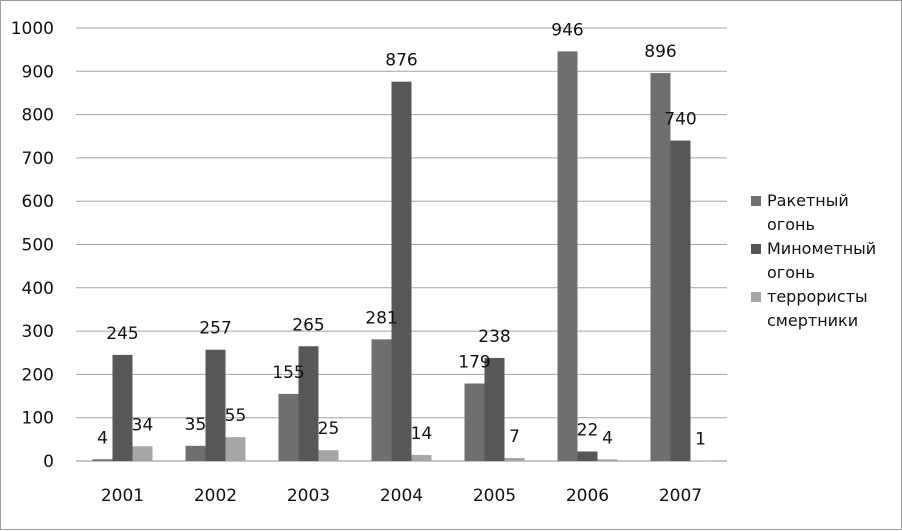 Image resolution: width=902 pixels, height=531 pixels. What do you see at coordinates (308, 325) in the screenshot?
I see `data-label: 265` at bounding box center [308, 325].